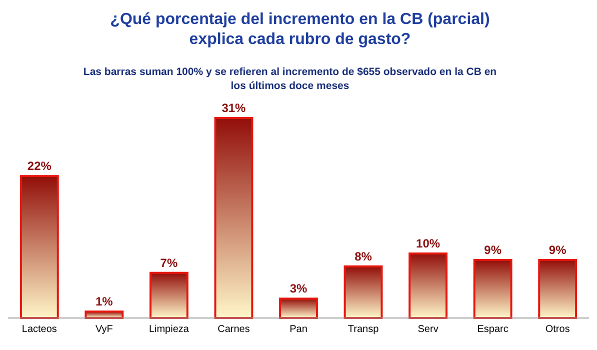  Describe the element at coordinates (169, 263) in the screenshot. I see `data-label: 7%` at that location.